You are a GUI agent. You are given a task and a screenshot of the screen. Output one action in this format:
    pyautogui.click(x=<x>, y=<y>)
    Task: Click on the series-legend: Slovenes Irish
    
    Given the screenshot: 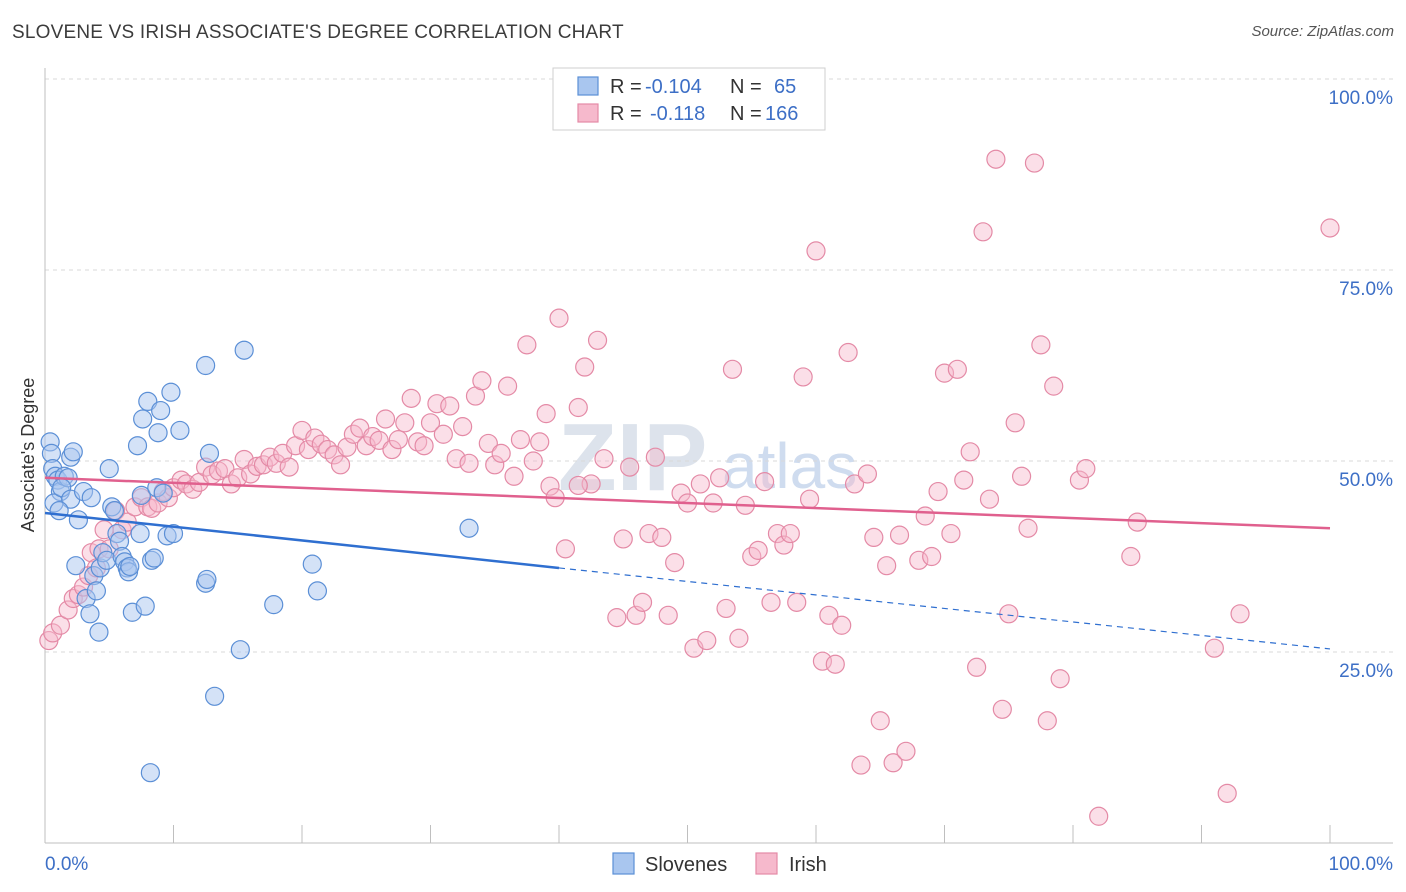 What is the action you would take?
    pyautogui.click(x=719, y=864)
    